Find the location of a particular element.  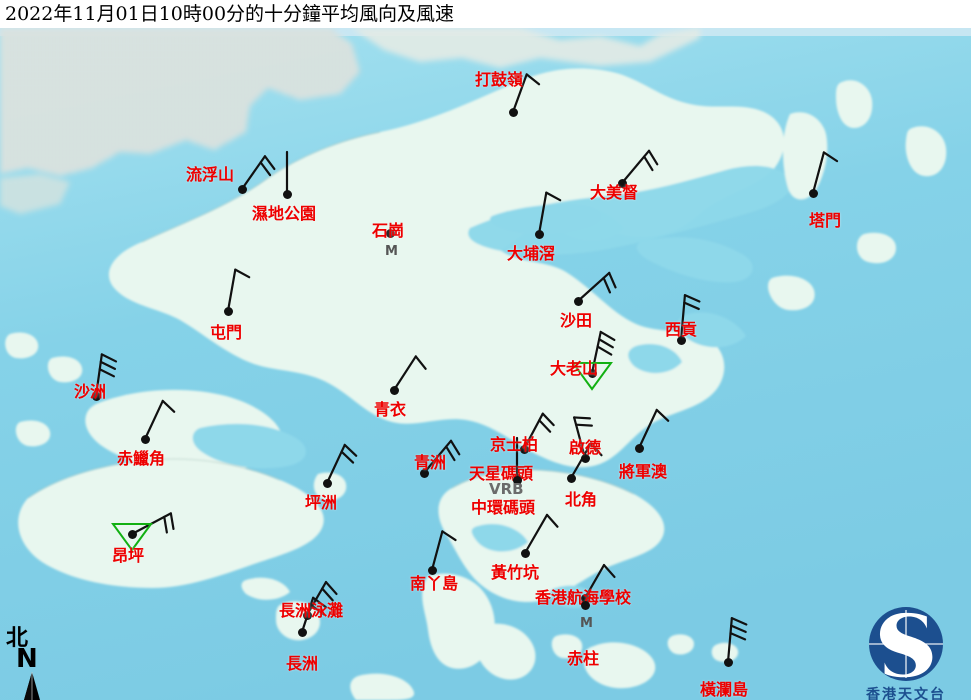

station-label: 大美督 is located at coordinates (614, 192).